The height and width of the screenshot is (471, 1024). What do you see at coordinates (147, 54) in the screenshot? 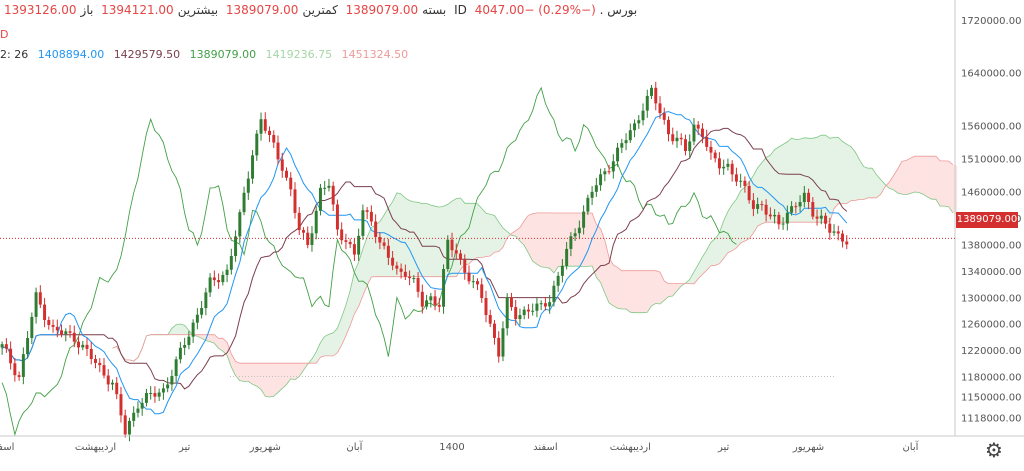
I see `kijun-value: 1429579.50` at bounding box center [147, 54].